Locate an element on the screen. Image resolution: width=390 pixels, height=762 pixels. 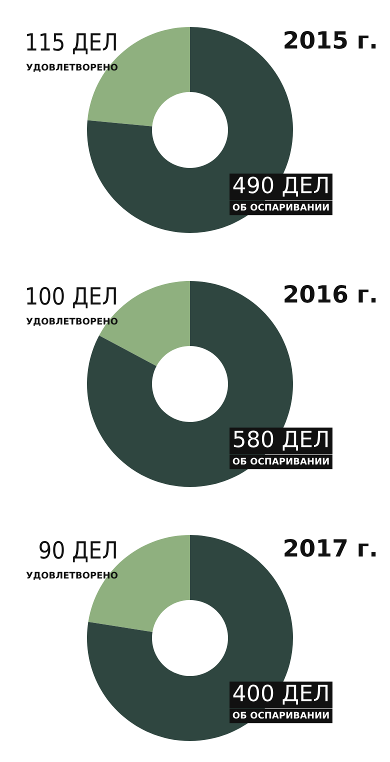
chart-title: 2017 г. is located at coordinates (330, 547).